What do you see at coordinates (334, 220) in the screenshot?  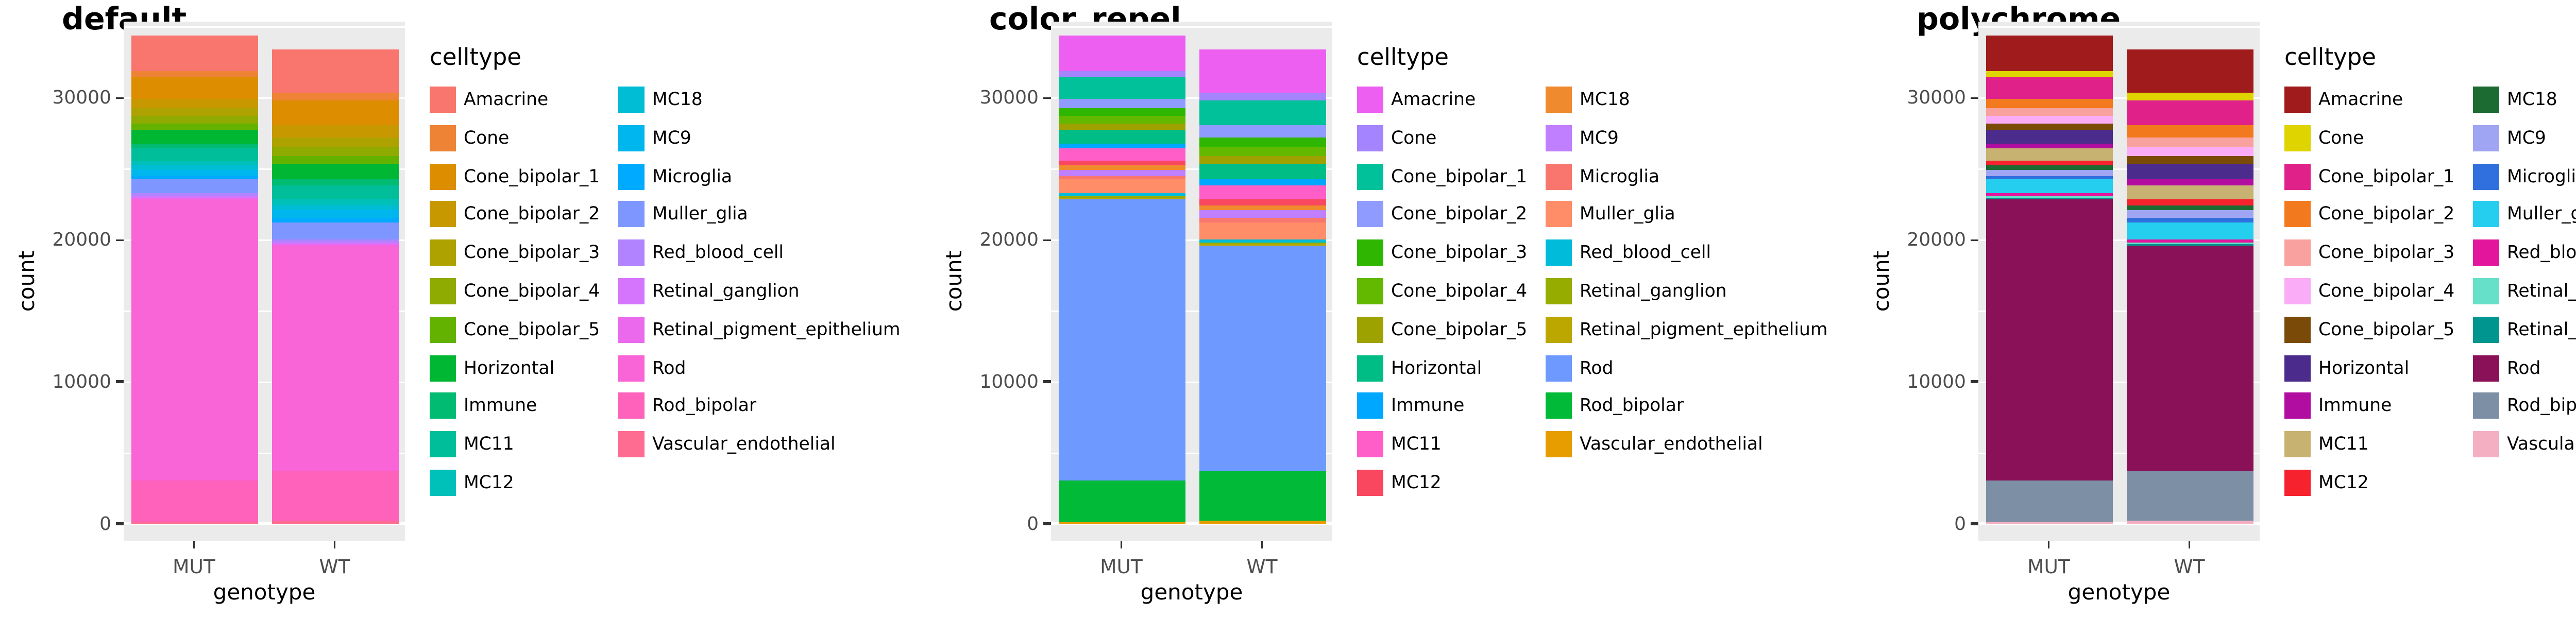 I see `segment-wt-microglia` at bounding box center [334, 220].